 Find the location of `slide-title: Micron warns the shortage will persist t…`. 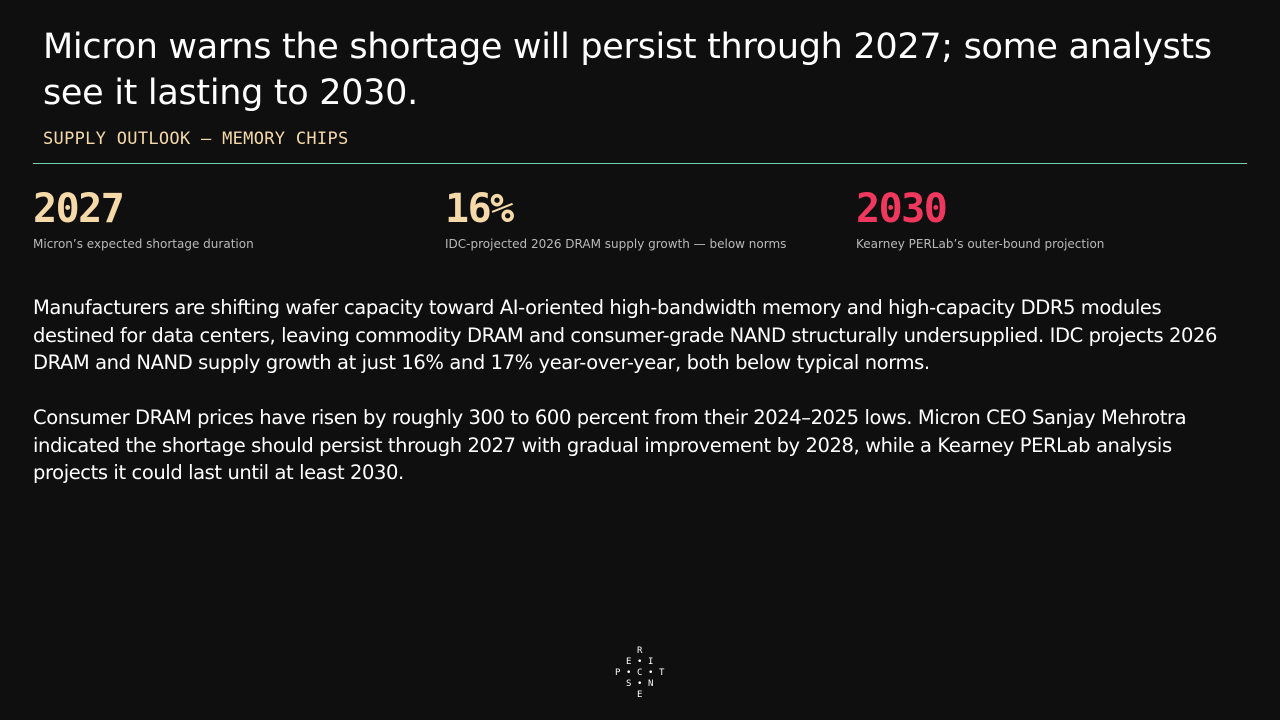

slide-title: Micron warns the shortage will persist t… is located at coordinates (627, 70).